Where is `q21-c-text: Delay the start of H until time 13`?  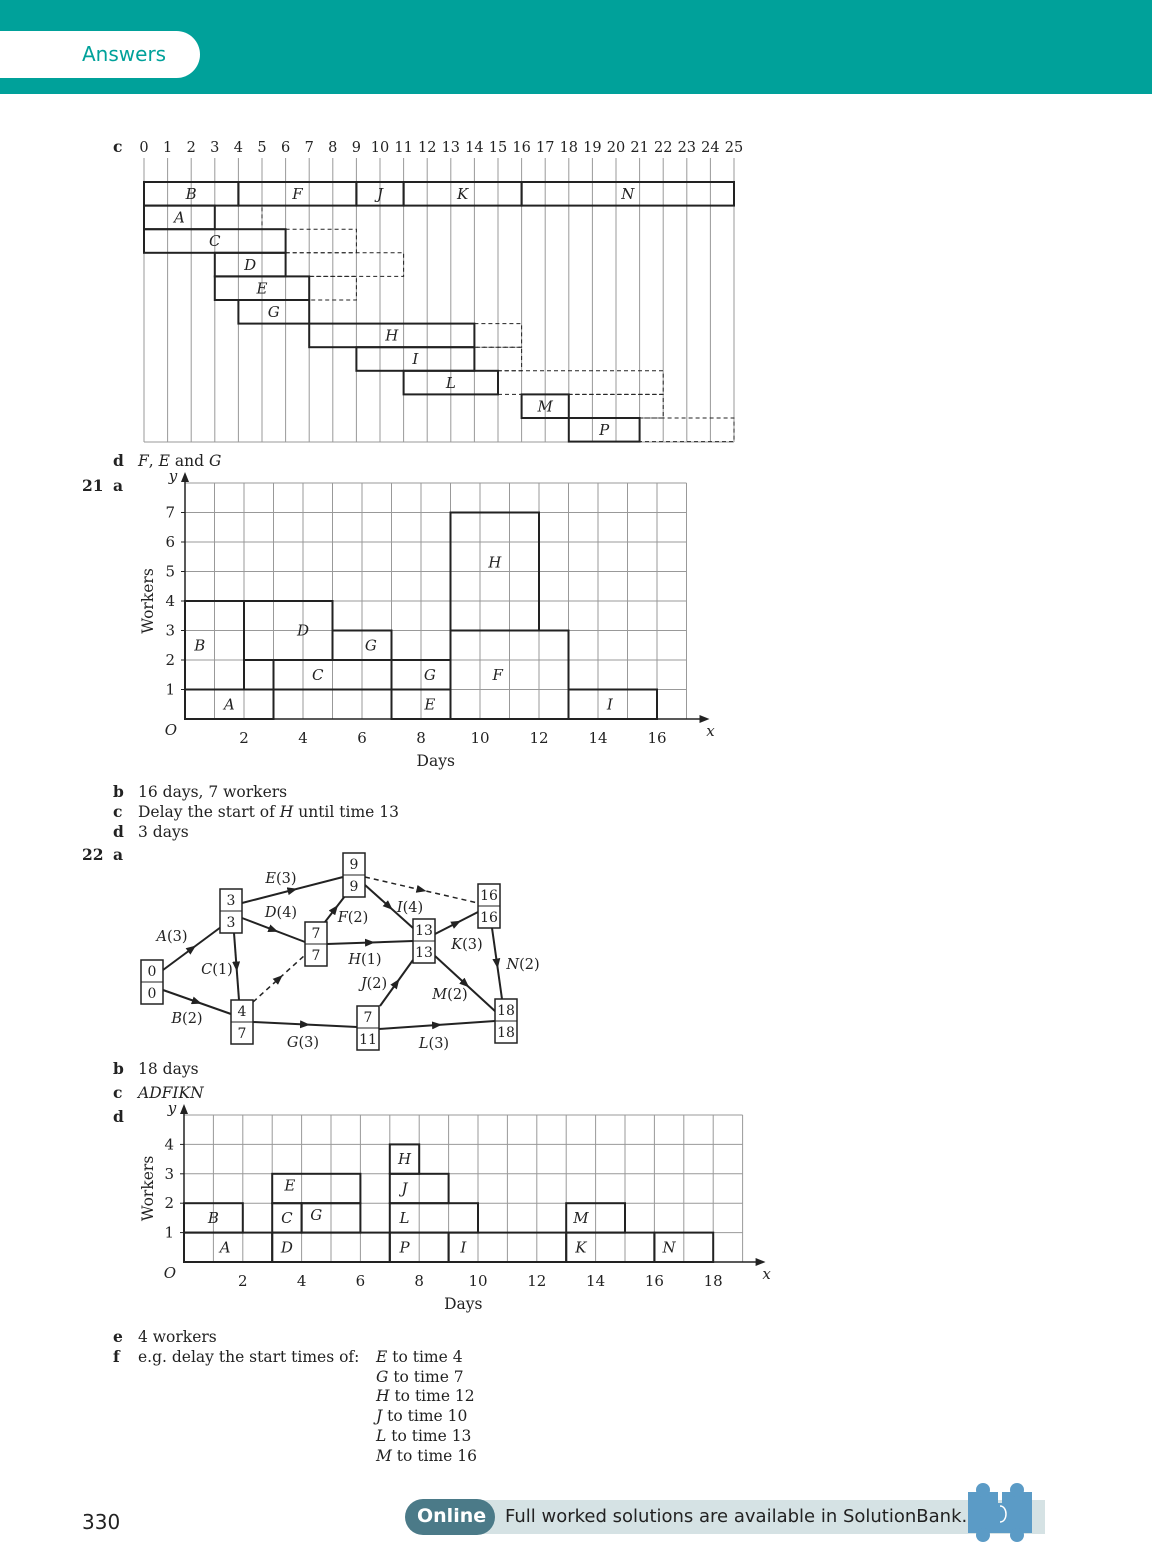 q21-c-text: Delay the start of H until time 13 is located at coordinates (268, 812).